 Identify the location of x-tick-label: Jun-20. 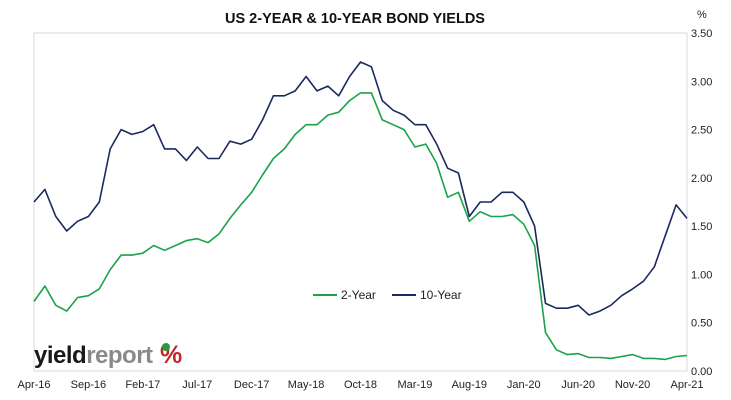
(578, 385).